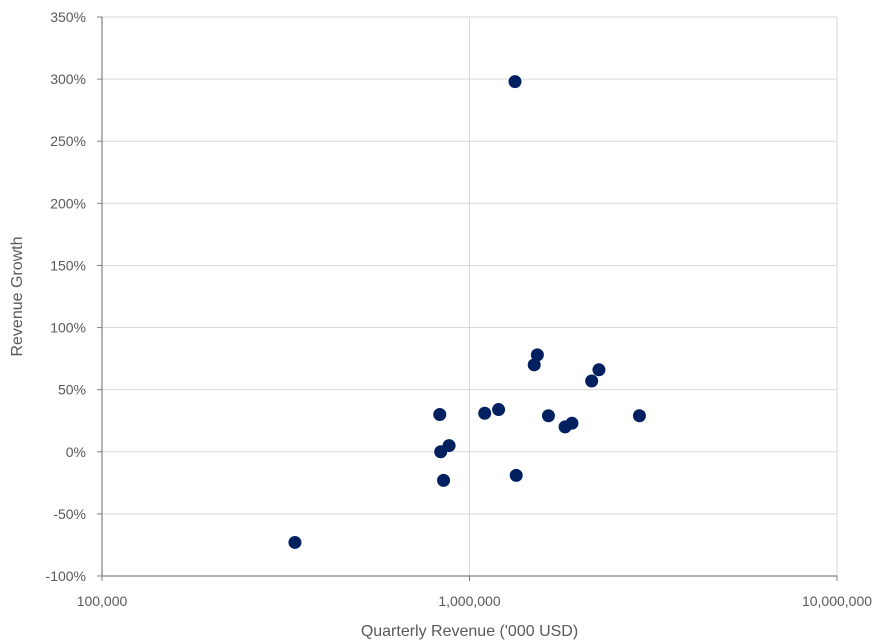 This screenshot has width=886, height=643. What do you see at coordinates (68, 79) in the screenshot?
I see `y-tick-label: 300%` at bounding box center [68, 79].